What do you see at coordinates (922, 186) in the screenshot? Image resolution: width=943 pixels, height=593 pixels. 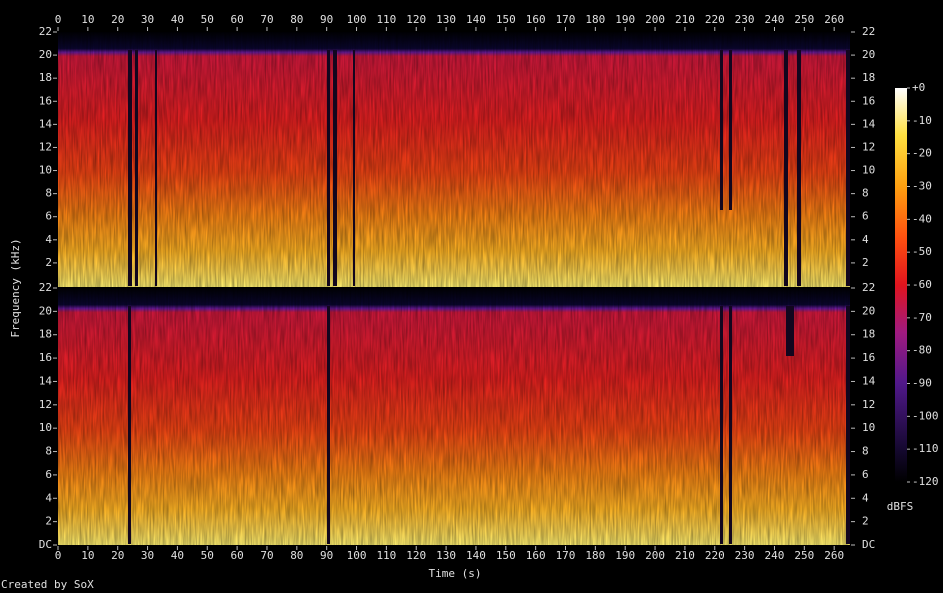 I see `colorbar-tick-label: -30` at bounding box center [922, 186].